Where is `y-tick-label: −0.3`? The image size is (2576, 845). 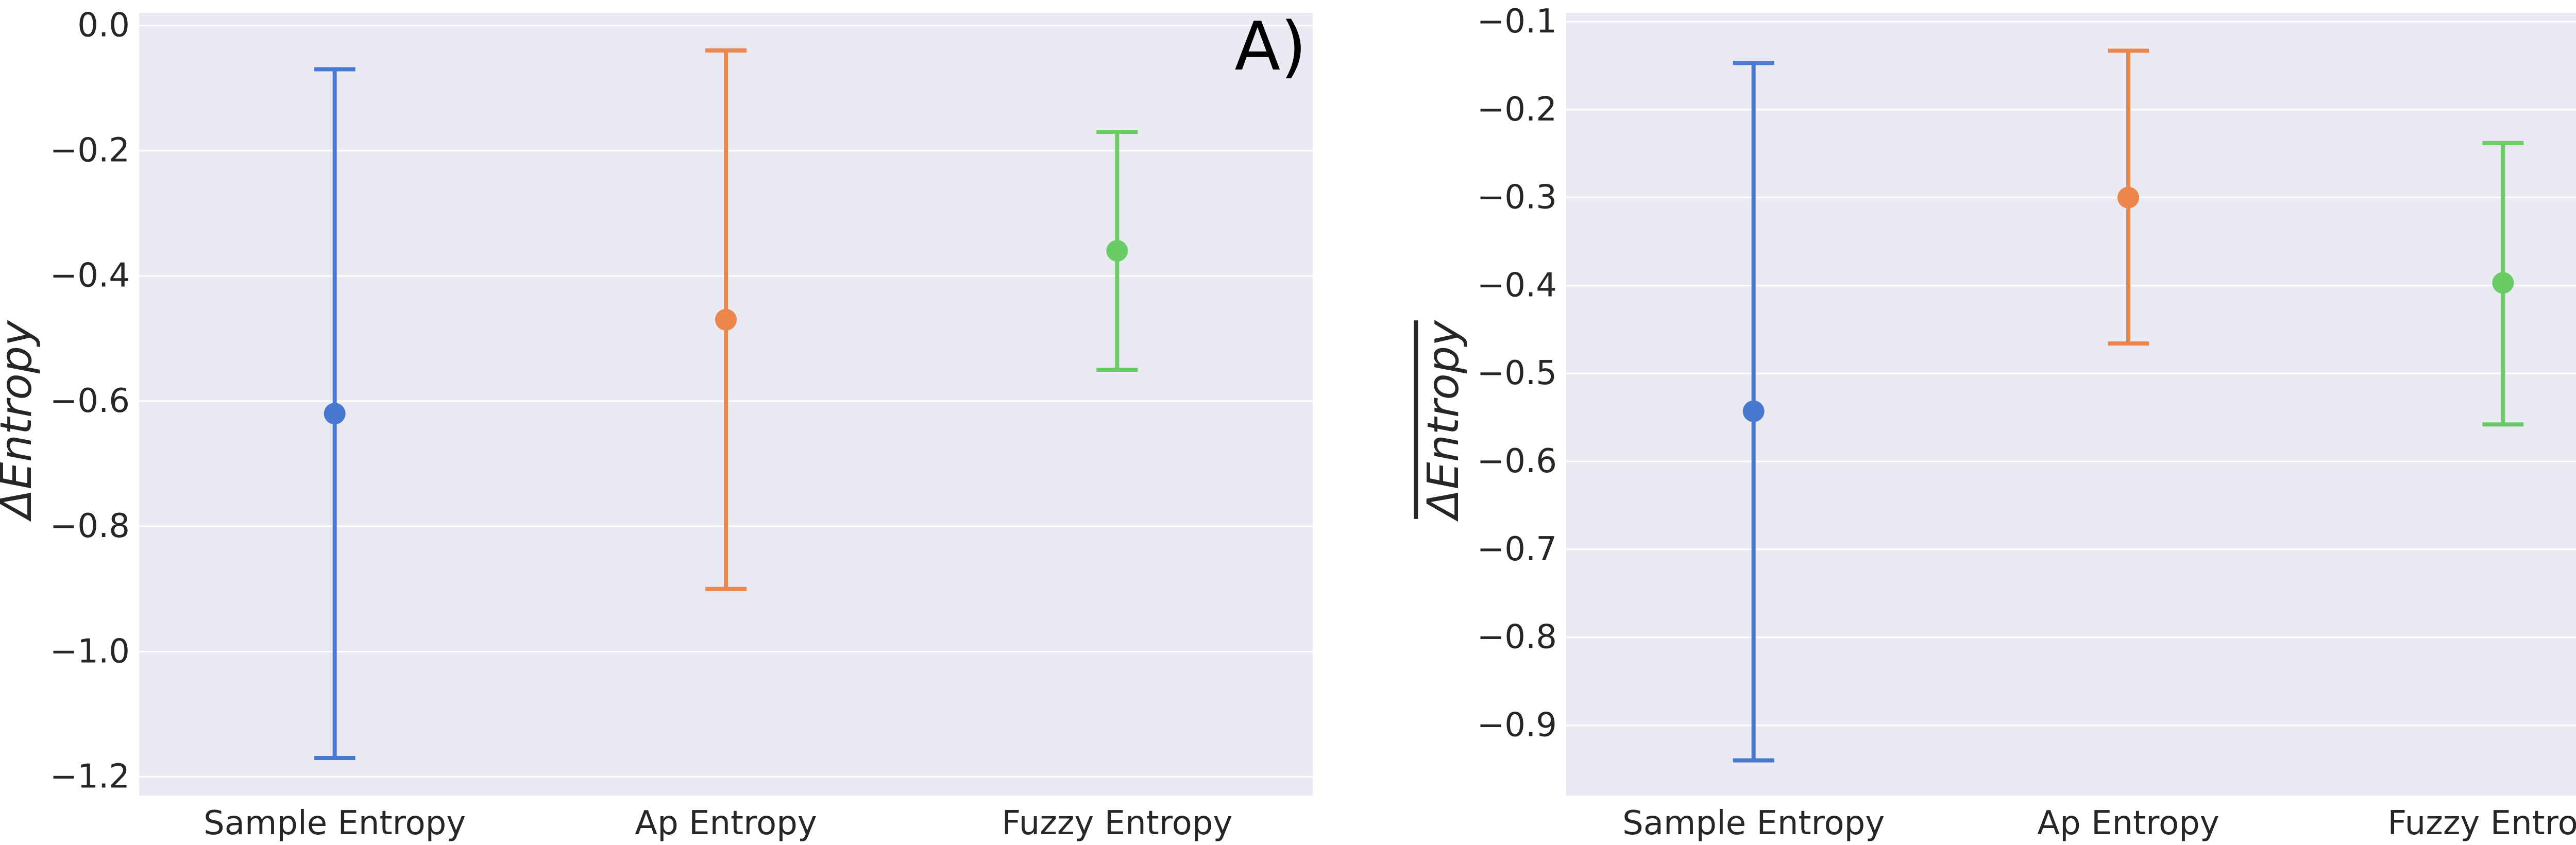 y-tick-label: −0.3 is located at coordinates (1517, 198).